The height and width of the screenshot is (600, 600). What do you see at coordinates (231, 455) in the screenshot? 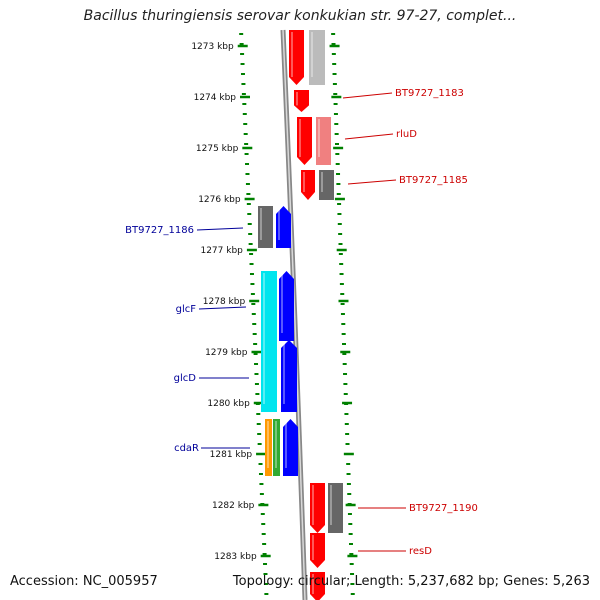
I see `tick-label: 1281 kbp` at bounding box center [231, 455].